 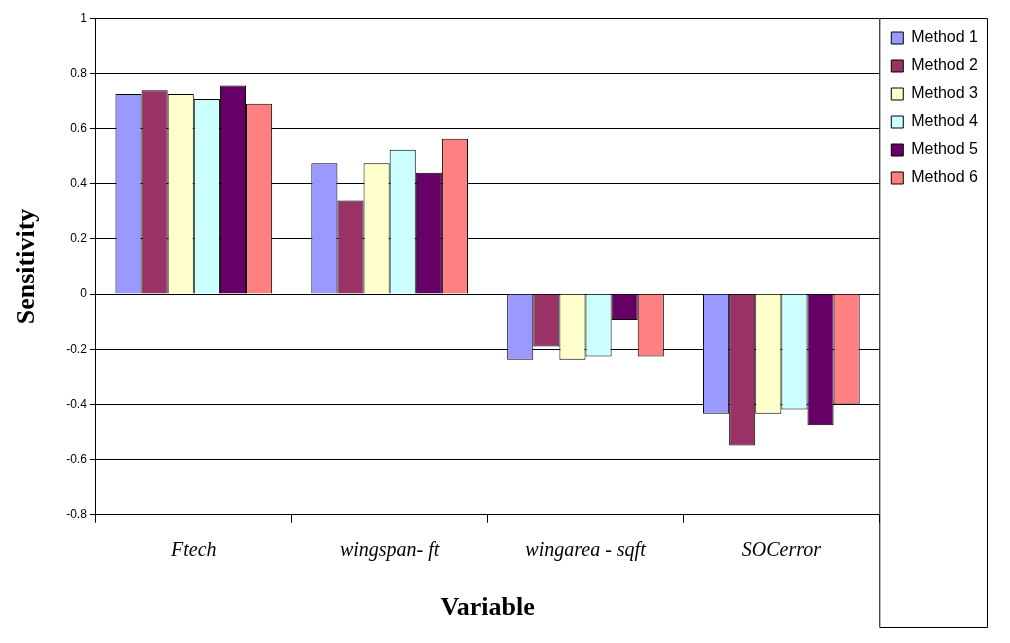 What do you see at coordinates (945, 93) in the screenshot?
I see `legend-label: Method 3` at bounding box center [945, 93].